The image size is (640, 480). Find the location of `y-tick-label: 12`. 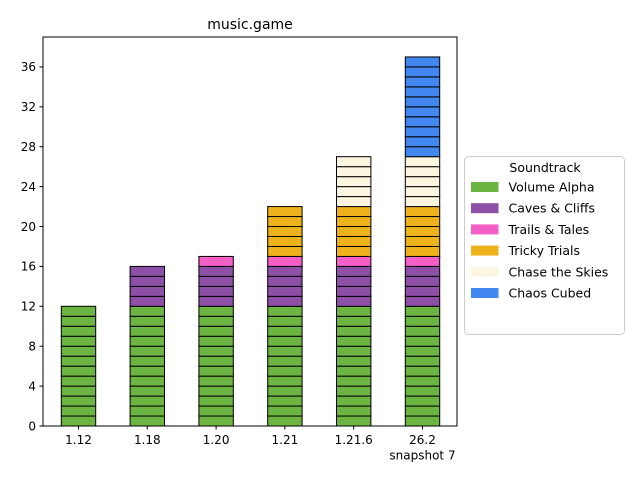

y-tick-label: 12 is located at coordinates (28, 307).